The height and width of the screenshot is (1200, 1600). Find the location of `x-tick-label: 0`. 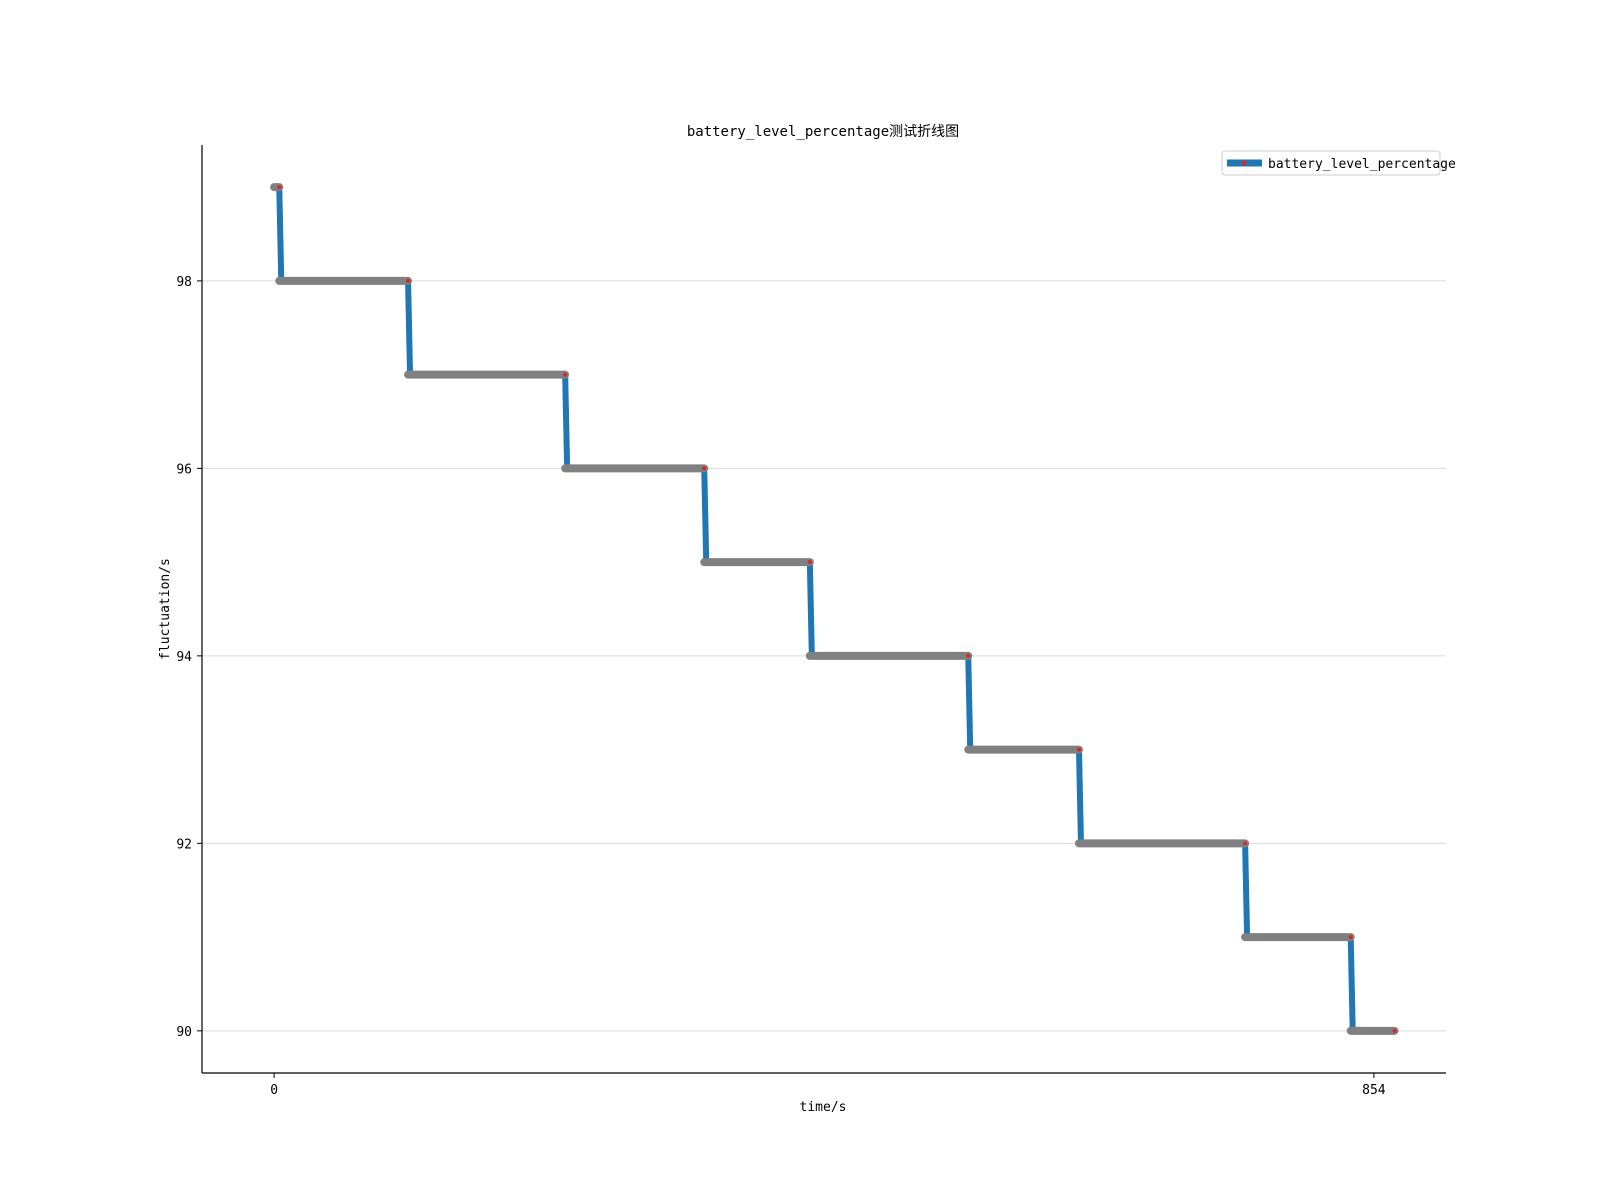

x-tick-label: 0 is located at coordinates (274, 1090).